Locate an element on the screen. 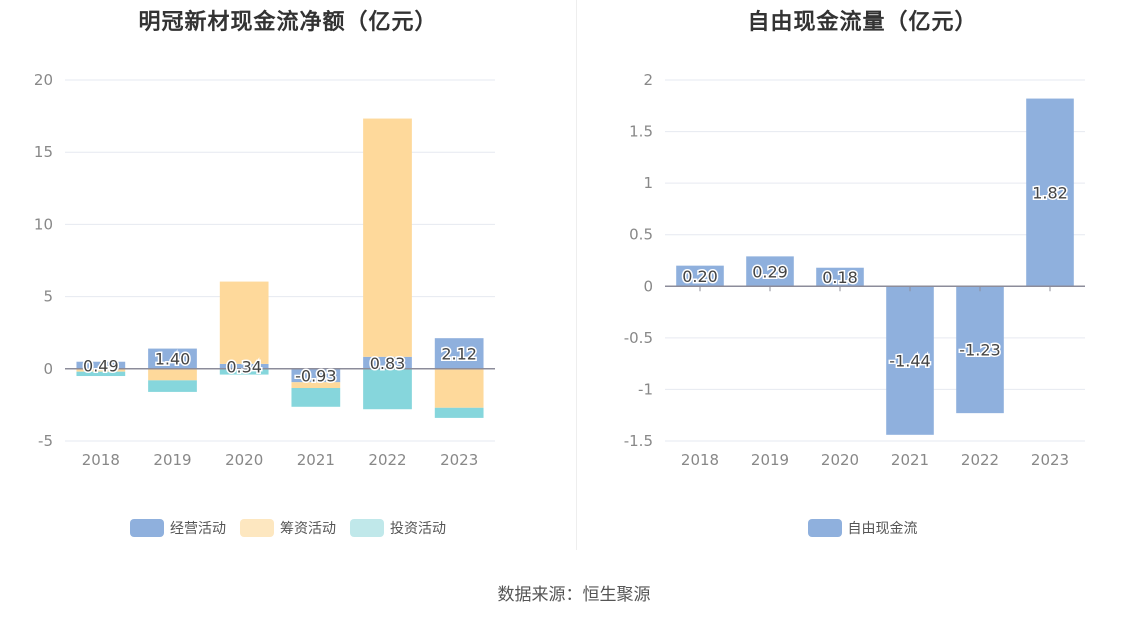 The height and width of the screenshot is (619, 1148). data-label: -1.23 is located at coordinates (979, 350).